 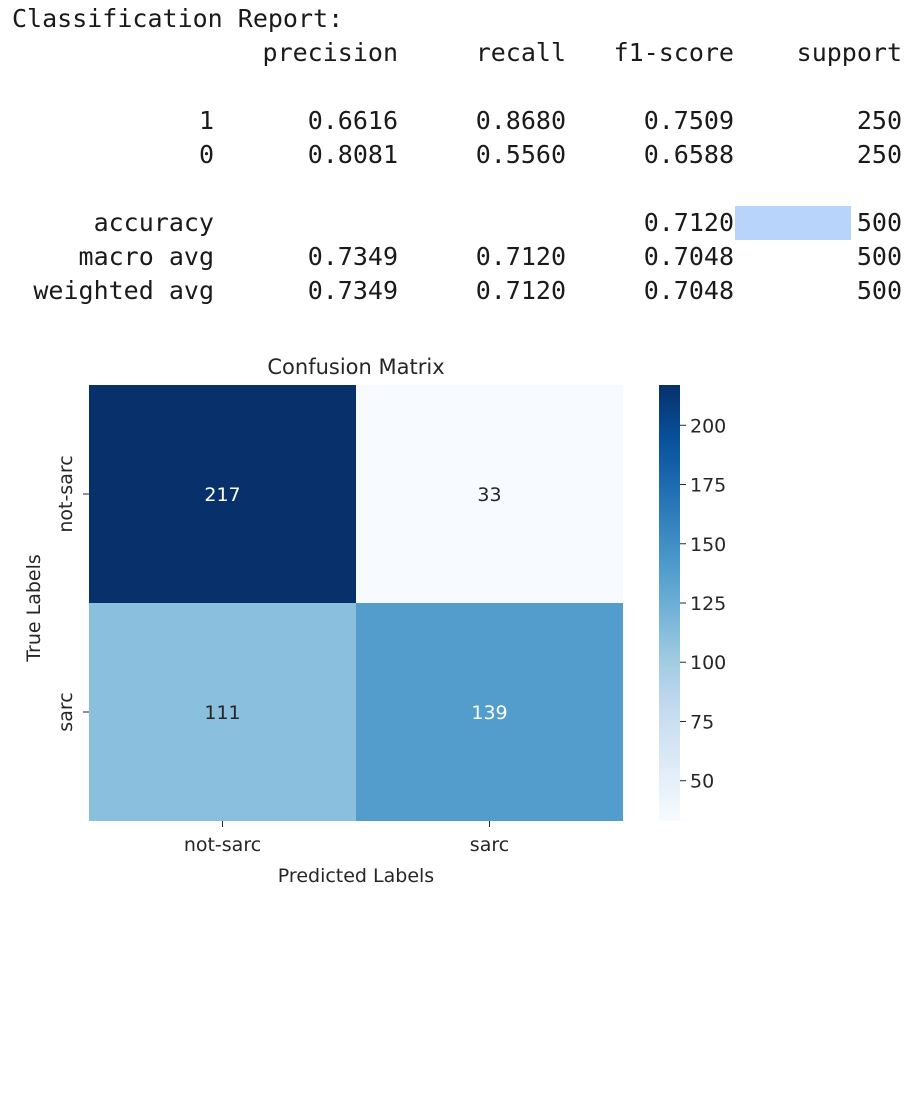 What do you see at coordinates (222, 845) in the screenshot?
I see `x-tick-label: not-sarc` at bounding box center [222, 845].